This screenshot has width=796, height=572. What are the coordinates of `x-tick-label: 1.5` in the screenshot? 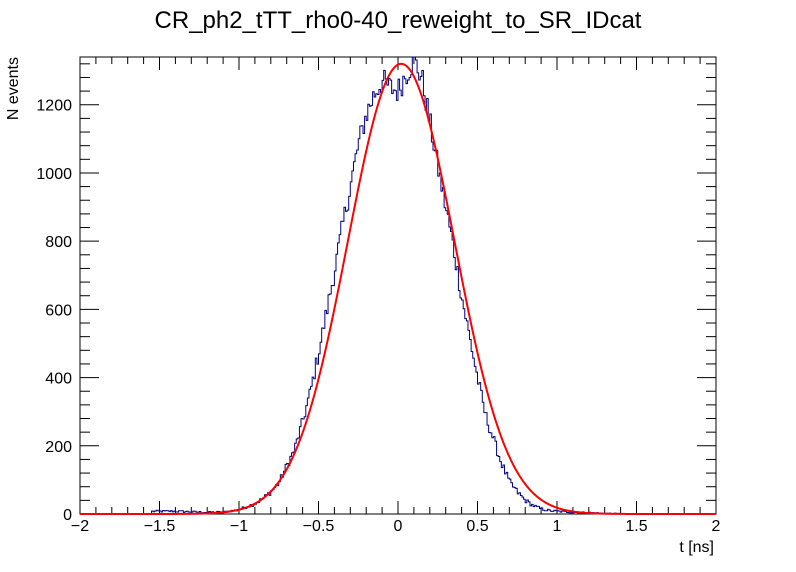 It's located at (636, 526).